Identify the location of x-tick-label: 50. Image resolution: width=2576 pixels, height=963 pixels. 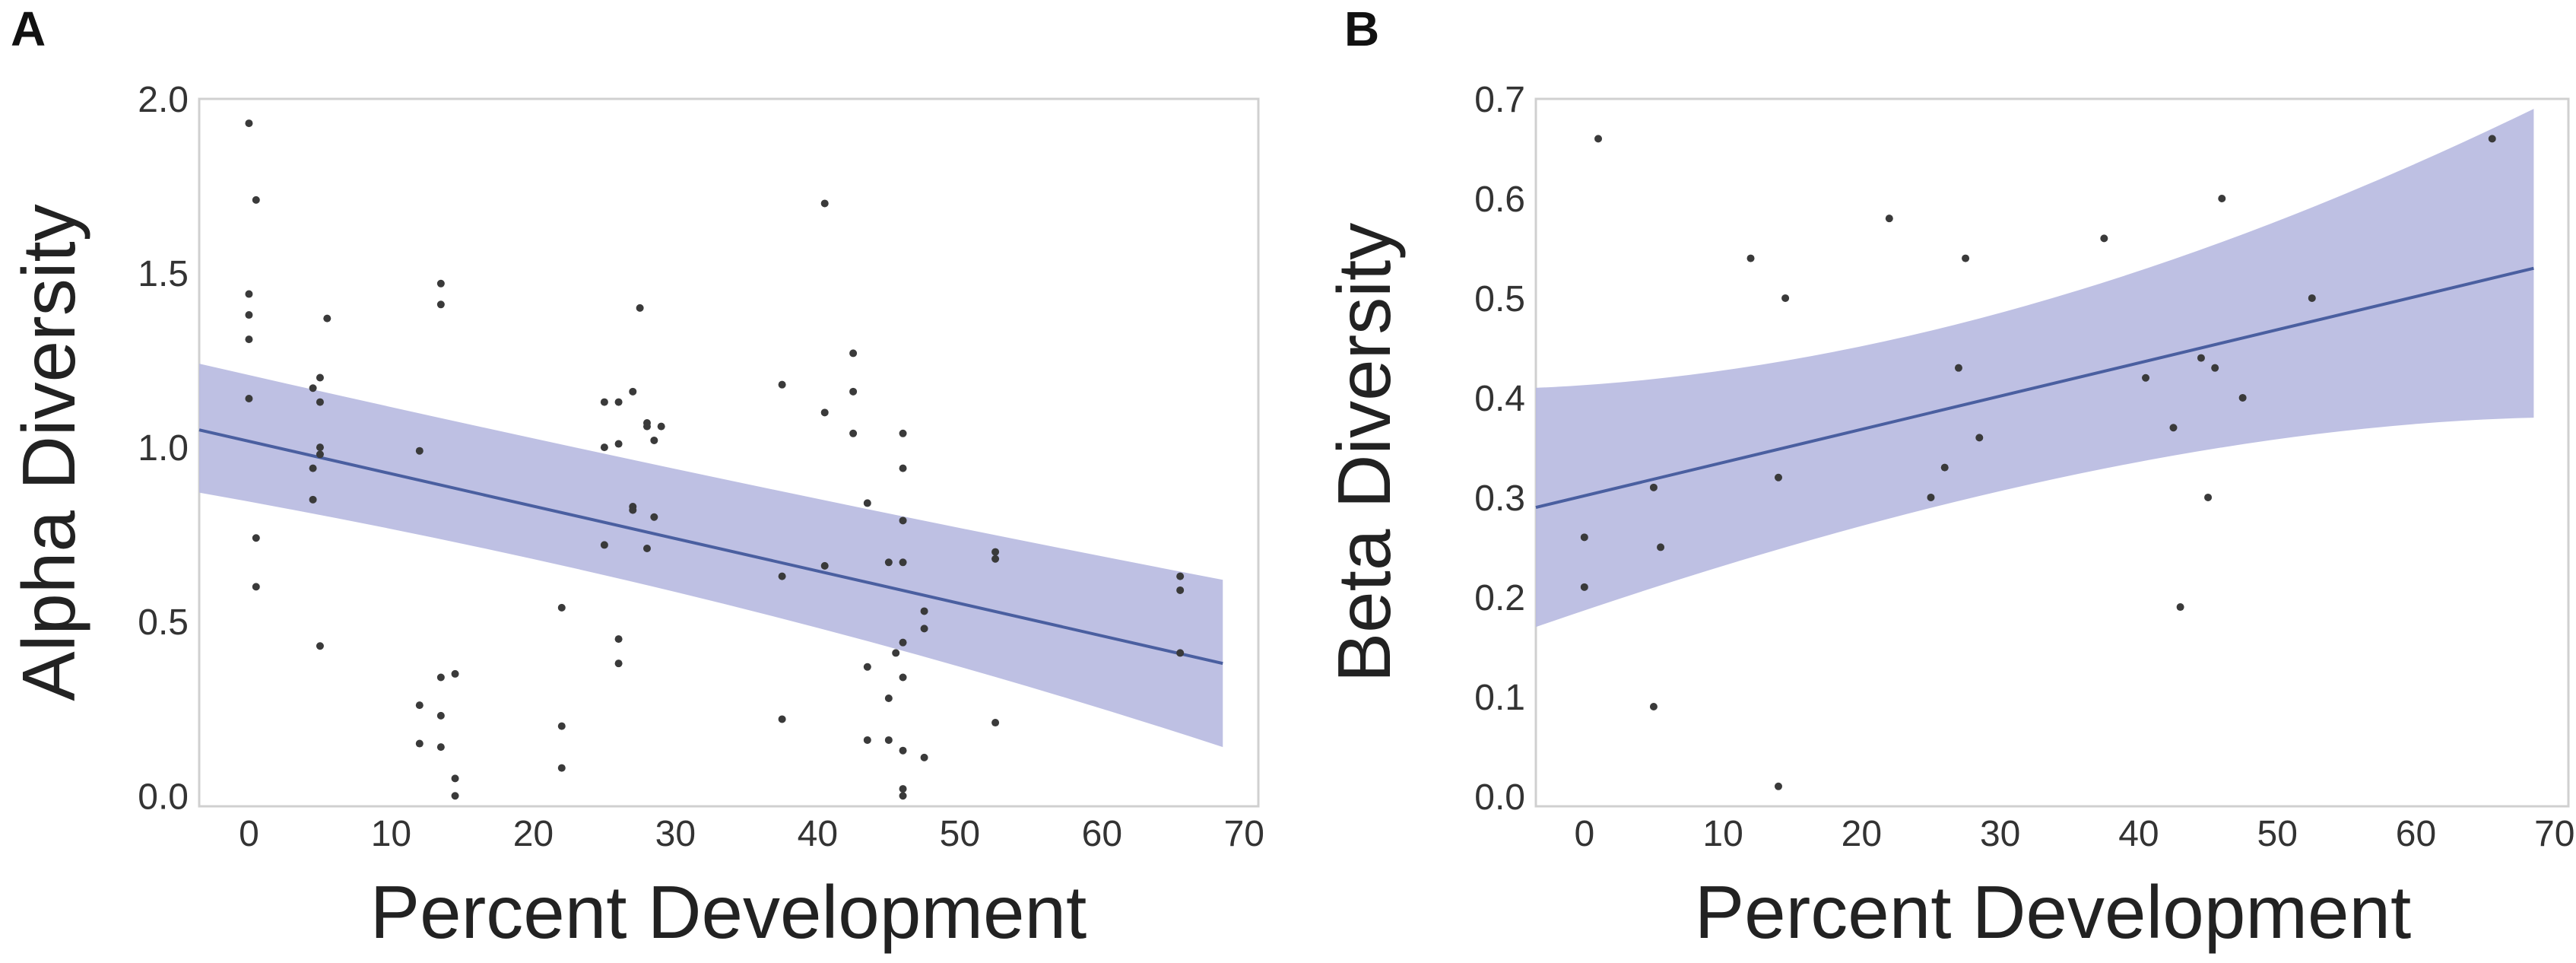
(960, 834).